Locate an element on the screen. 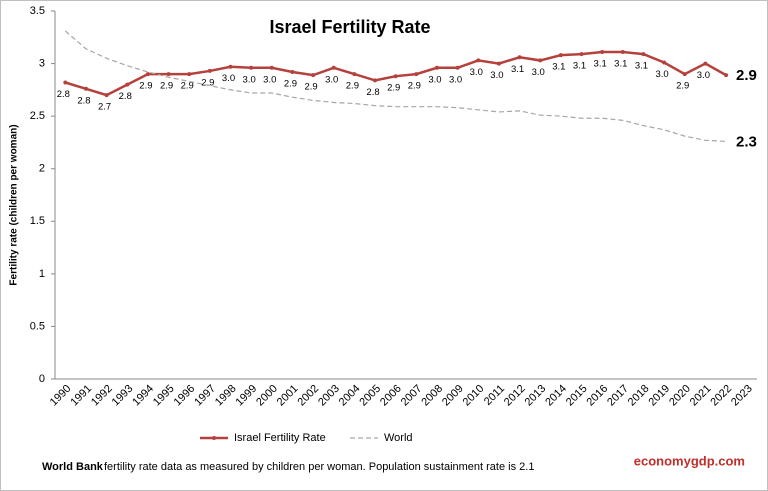 This screenshot has width=768, height=491. y-tick-label: 2 is located at coordinates (42, 169).